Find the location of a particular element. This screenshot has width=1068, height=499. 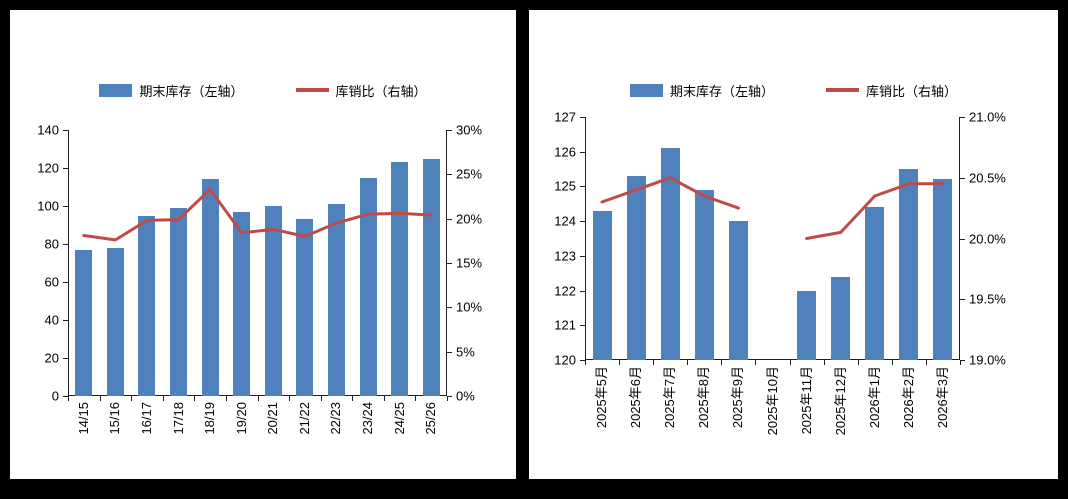

y-left-tick-label: 60 is located at coordinates (51, 282).